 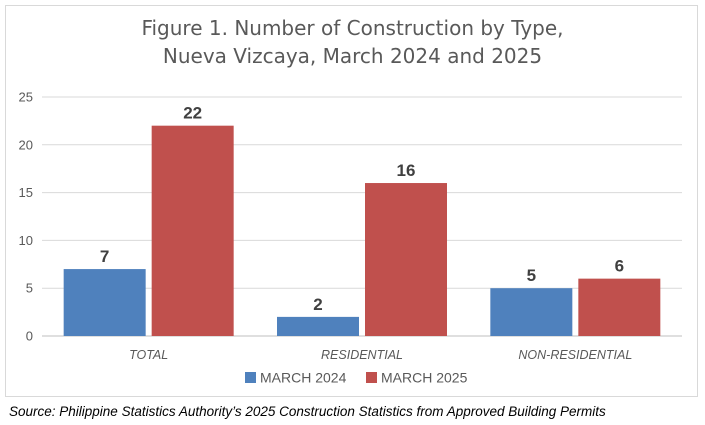 What do you see at coordinates (26, 97) in the screenshot?
I see `y-tick-label: 25` at bounding box center [26, 97].